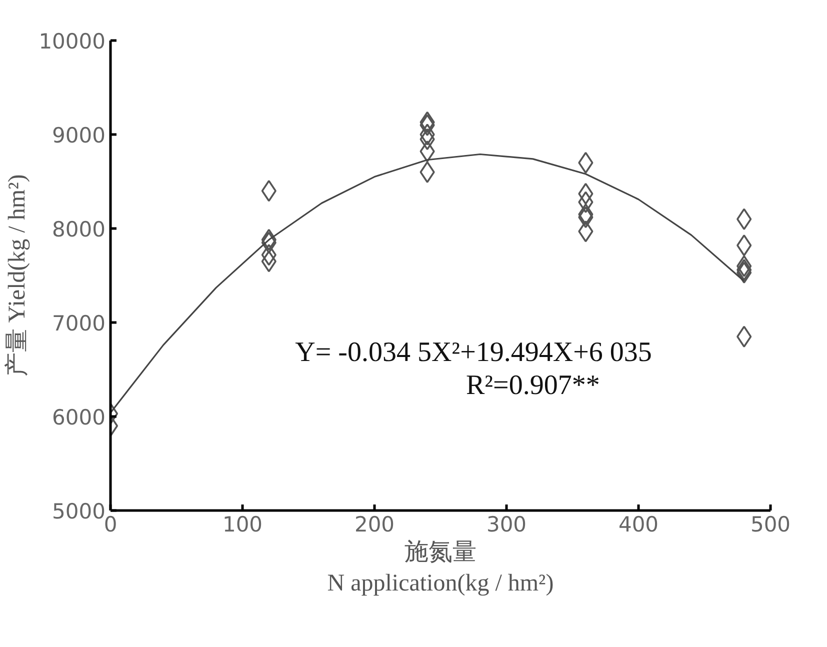  What do you see at coordinates (79, 136) in the screenshot?
I see `y-tick-label: 9000` at bounding box center [79, 136].